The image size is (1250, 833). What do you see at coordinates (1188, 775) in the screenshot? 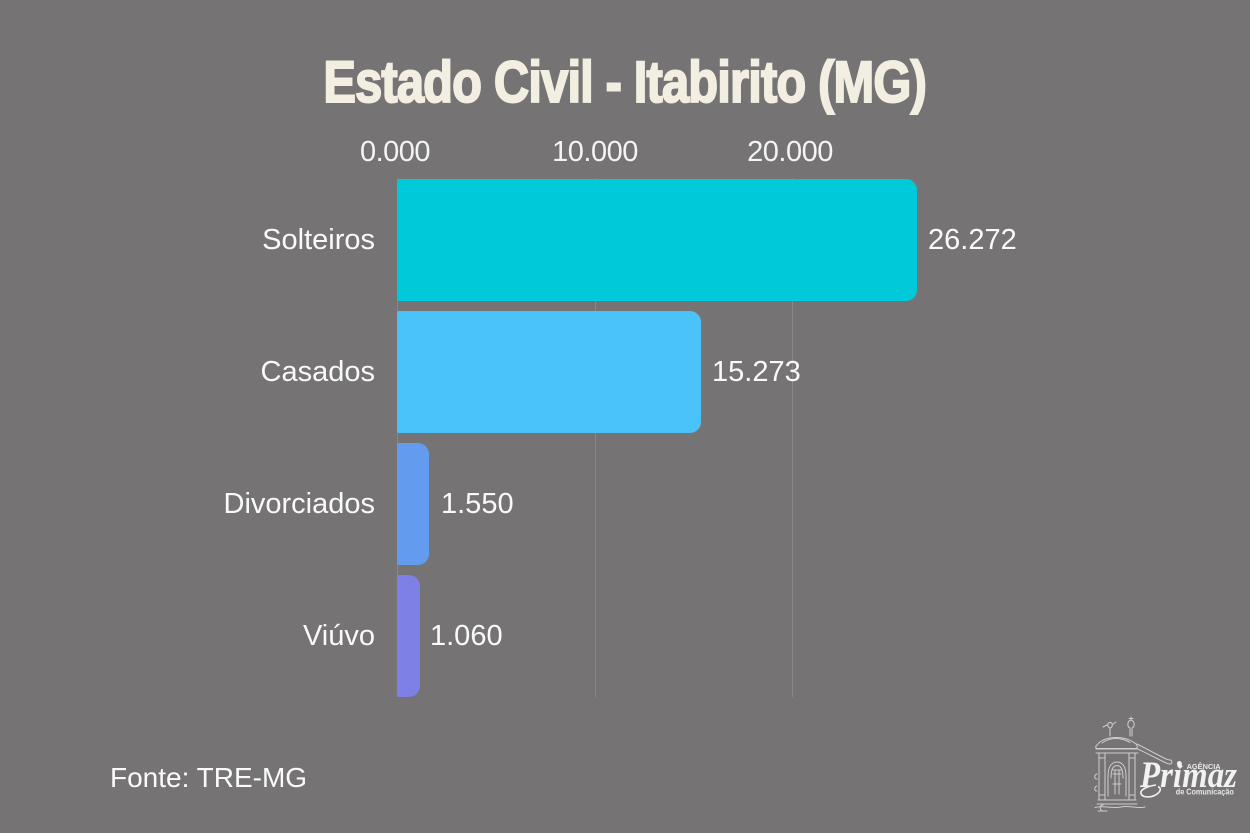
I see `svg-text: Primaz` at bounding box center [1188, 775].